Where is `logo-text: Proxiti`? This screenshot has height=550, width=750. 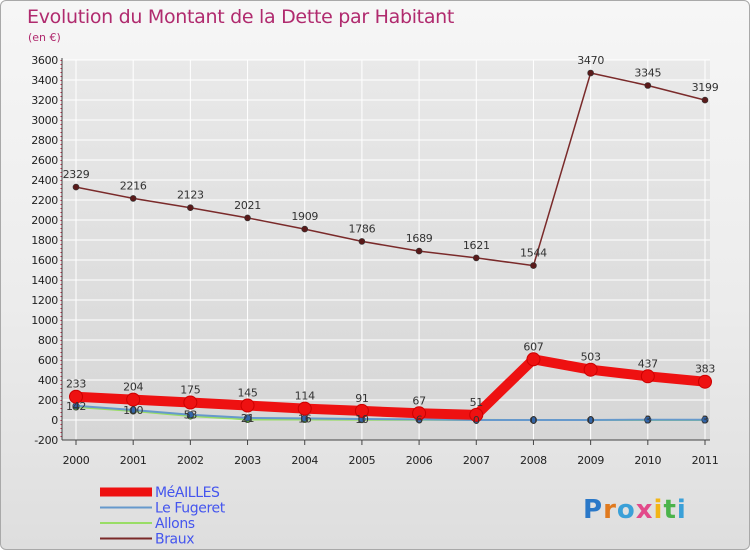 logo-text: Proxiti is located at coordinates (635, 510).